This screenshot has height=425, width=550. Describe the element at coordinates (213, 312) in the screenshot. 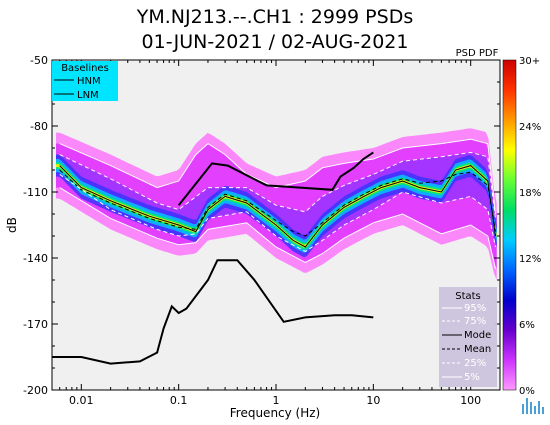

I see `lnm-baseline-line` at that location.